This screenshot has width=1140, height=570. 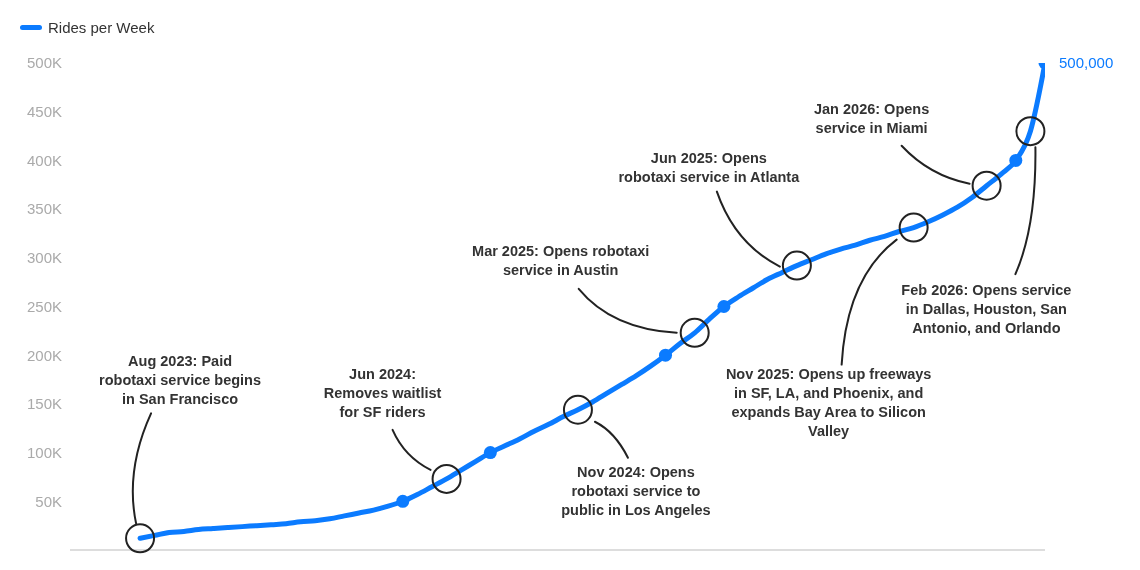 I want to click on y-tick-label: 400K, so click(x=44, y=160).